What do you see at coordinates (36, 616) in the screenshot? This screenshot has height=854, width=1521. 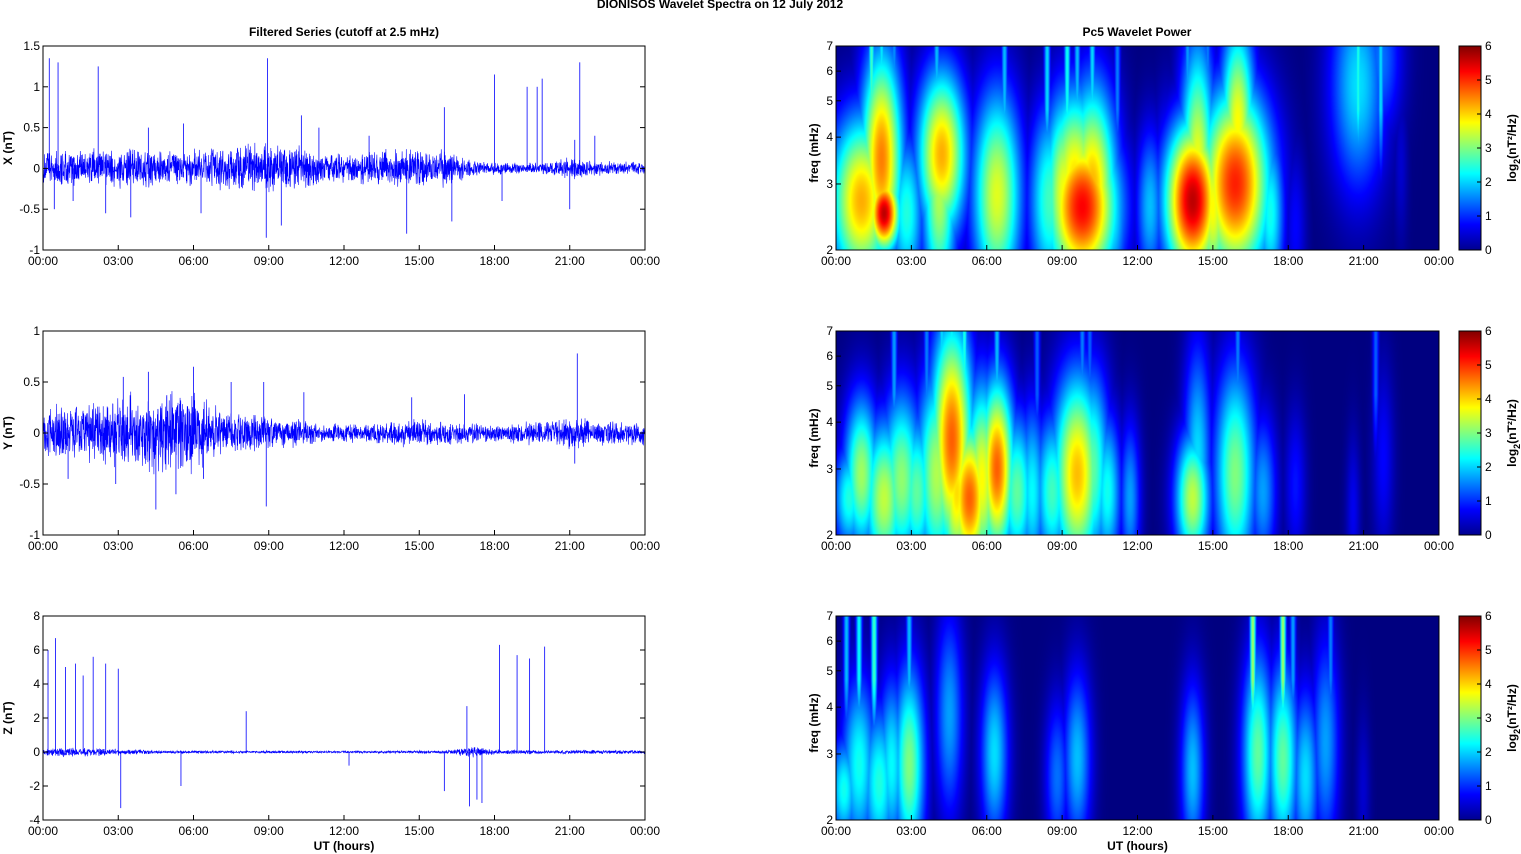 I see `y-tick-label: 8` at bounding box center [36, 616].